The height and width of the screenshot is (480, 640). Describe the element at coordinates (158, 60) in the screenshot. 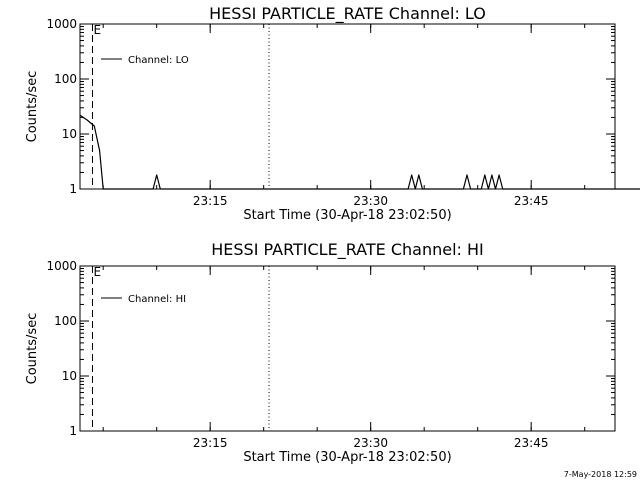

I see `legend-label: Channel: LO` at that location.